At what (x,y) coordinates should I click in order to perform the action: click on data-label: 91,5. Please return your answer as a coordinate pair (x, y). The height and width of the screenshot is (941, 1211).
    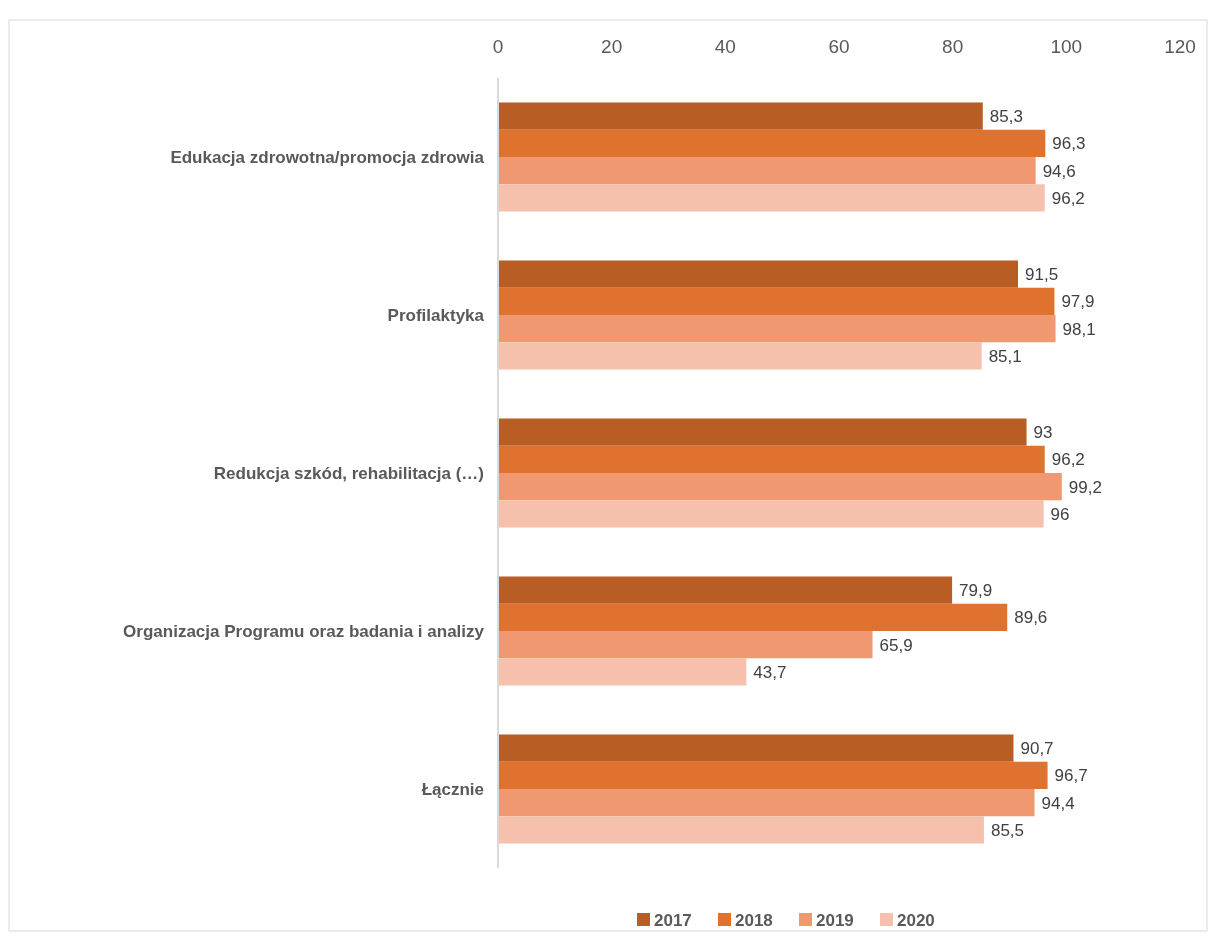
    Looking at the image, I should click on (1042, 275).